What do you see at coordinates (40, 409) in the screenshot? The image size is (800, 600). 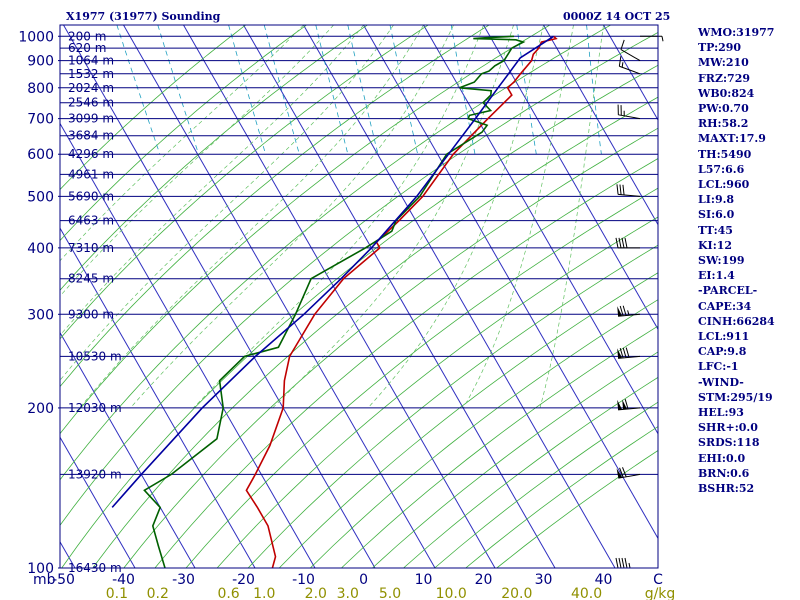 I see `pressure-tick-label: 200` at bounding box center [40, 409].